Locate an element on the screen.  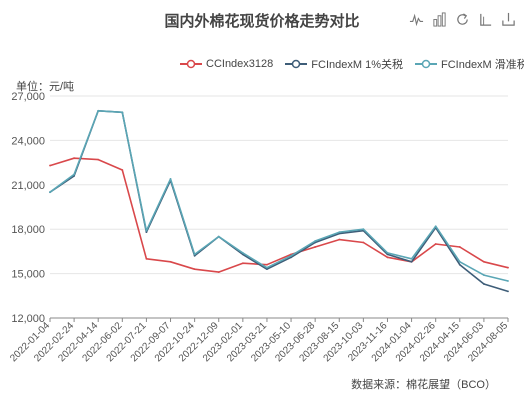
line-chart-icon is located at coordinates (416, 22).